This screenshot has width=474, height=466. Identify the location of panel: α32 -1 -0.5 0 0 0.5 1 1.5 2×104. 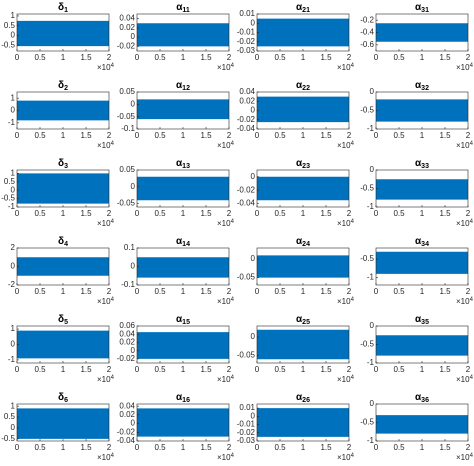
(416, 115).